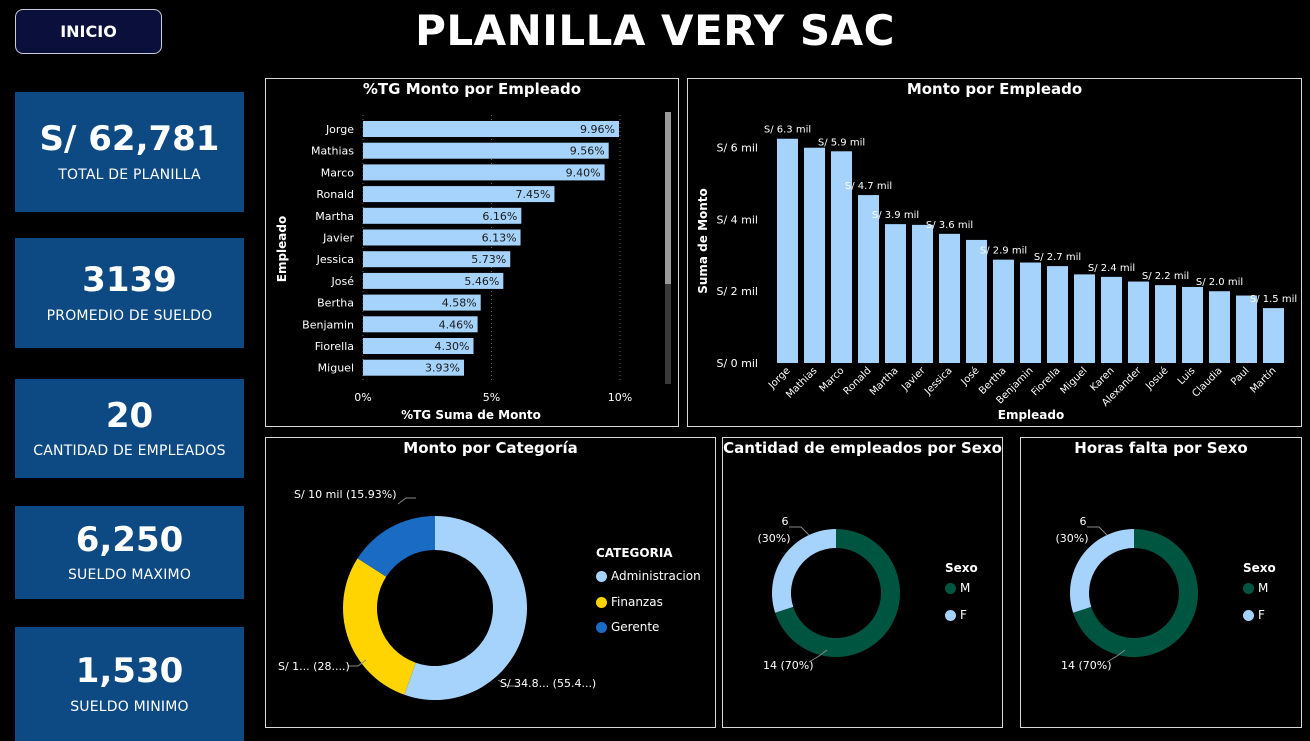  Describe the element at coordinates (472, 89) in the screenshot. I see `chart-title: %TG Monto por Empleado` at that location.